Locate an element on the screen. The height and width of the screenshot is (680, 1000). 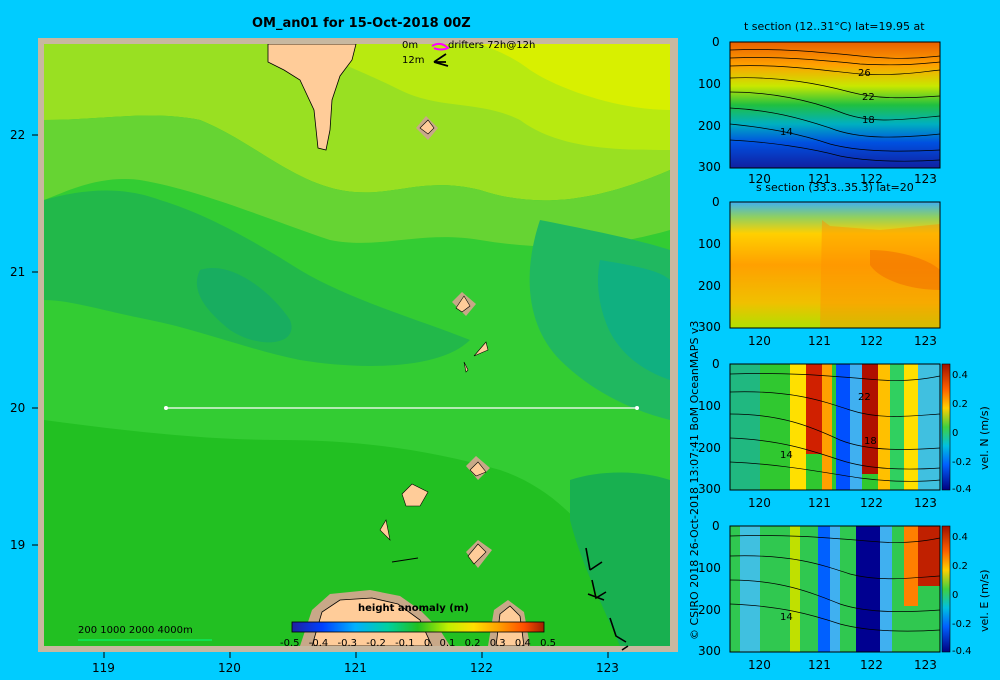
arrow-symbol is located at coordinates (441, 60).